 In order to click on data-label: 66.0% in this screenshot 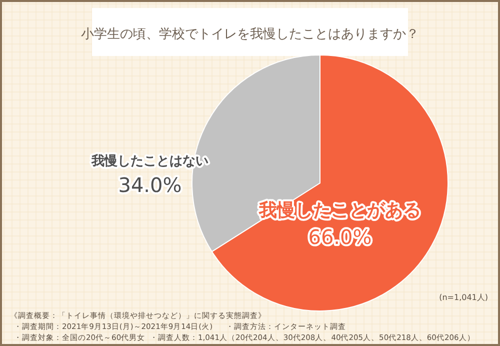, I will do `click(340, 237)`.